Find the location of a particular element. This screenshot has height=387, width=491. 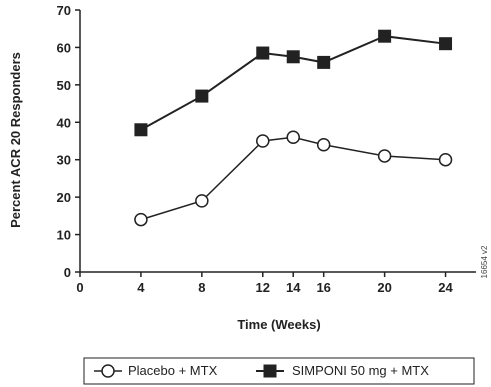

legend-label-placebo: Placebo + MTX is located at coordinates (173, 370).